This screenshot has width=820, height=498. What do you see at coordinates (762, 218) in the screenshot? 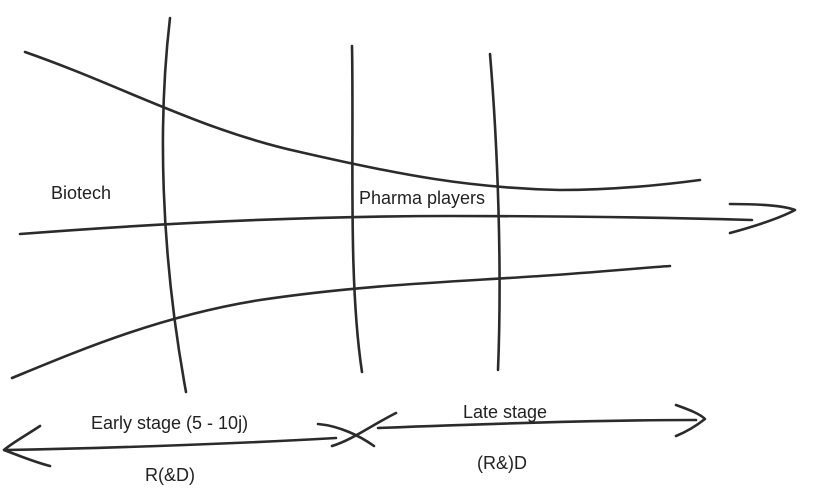
I see `funnel-middle-arrowhead` at bounding box center [762, 218].